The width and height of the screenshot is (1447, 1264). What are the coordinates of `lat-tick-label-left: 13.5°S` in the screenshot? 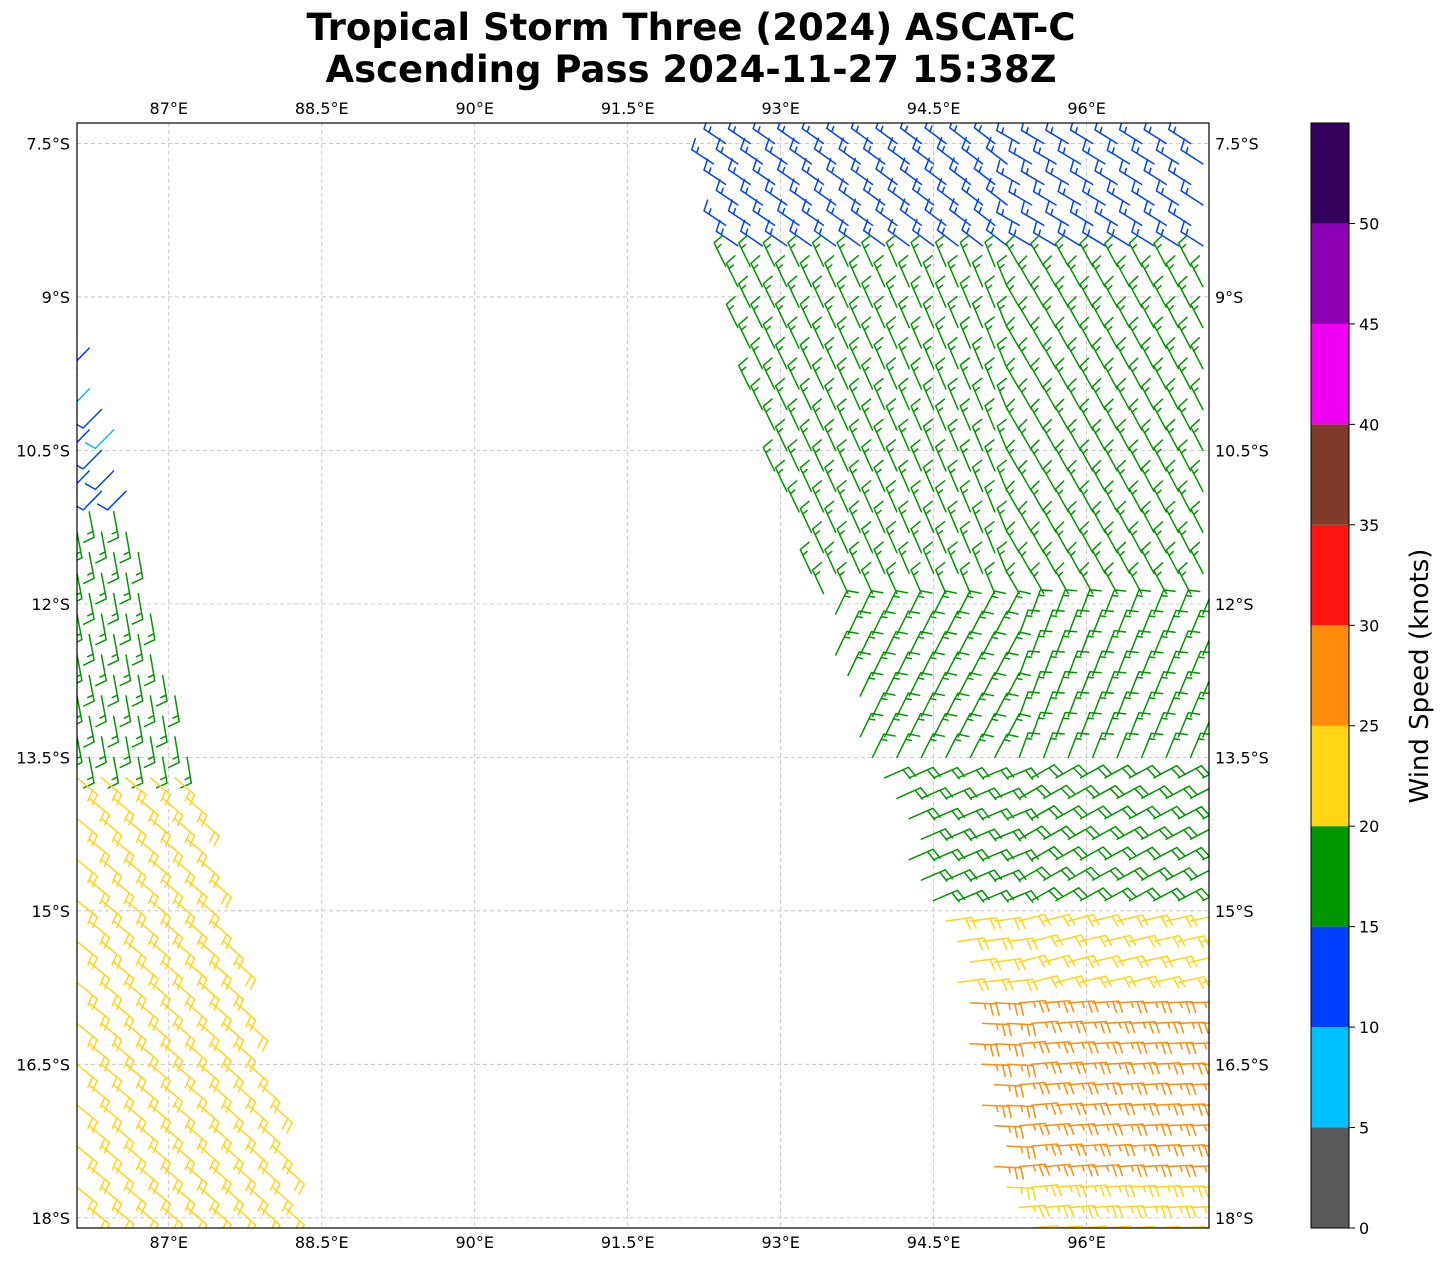 It's located at (43, 757).